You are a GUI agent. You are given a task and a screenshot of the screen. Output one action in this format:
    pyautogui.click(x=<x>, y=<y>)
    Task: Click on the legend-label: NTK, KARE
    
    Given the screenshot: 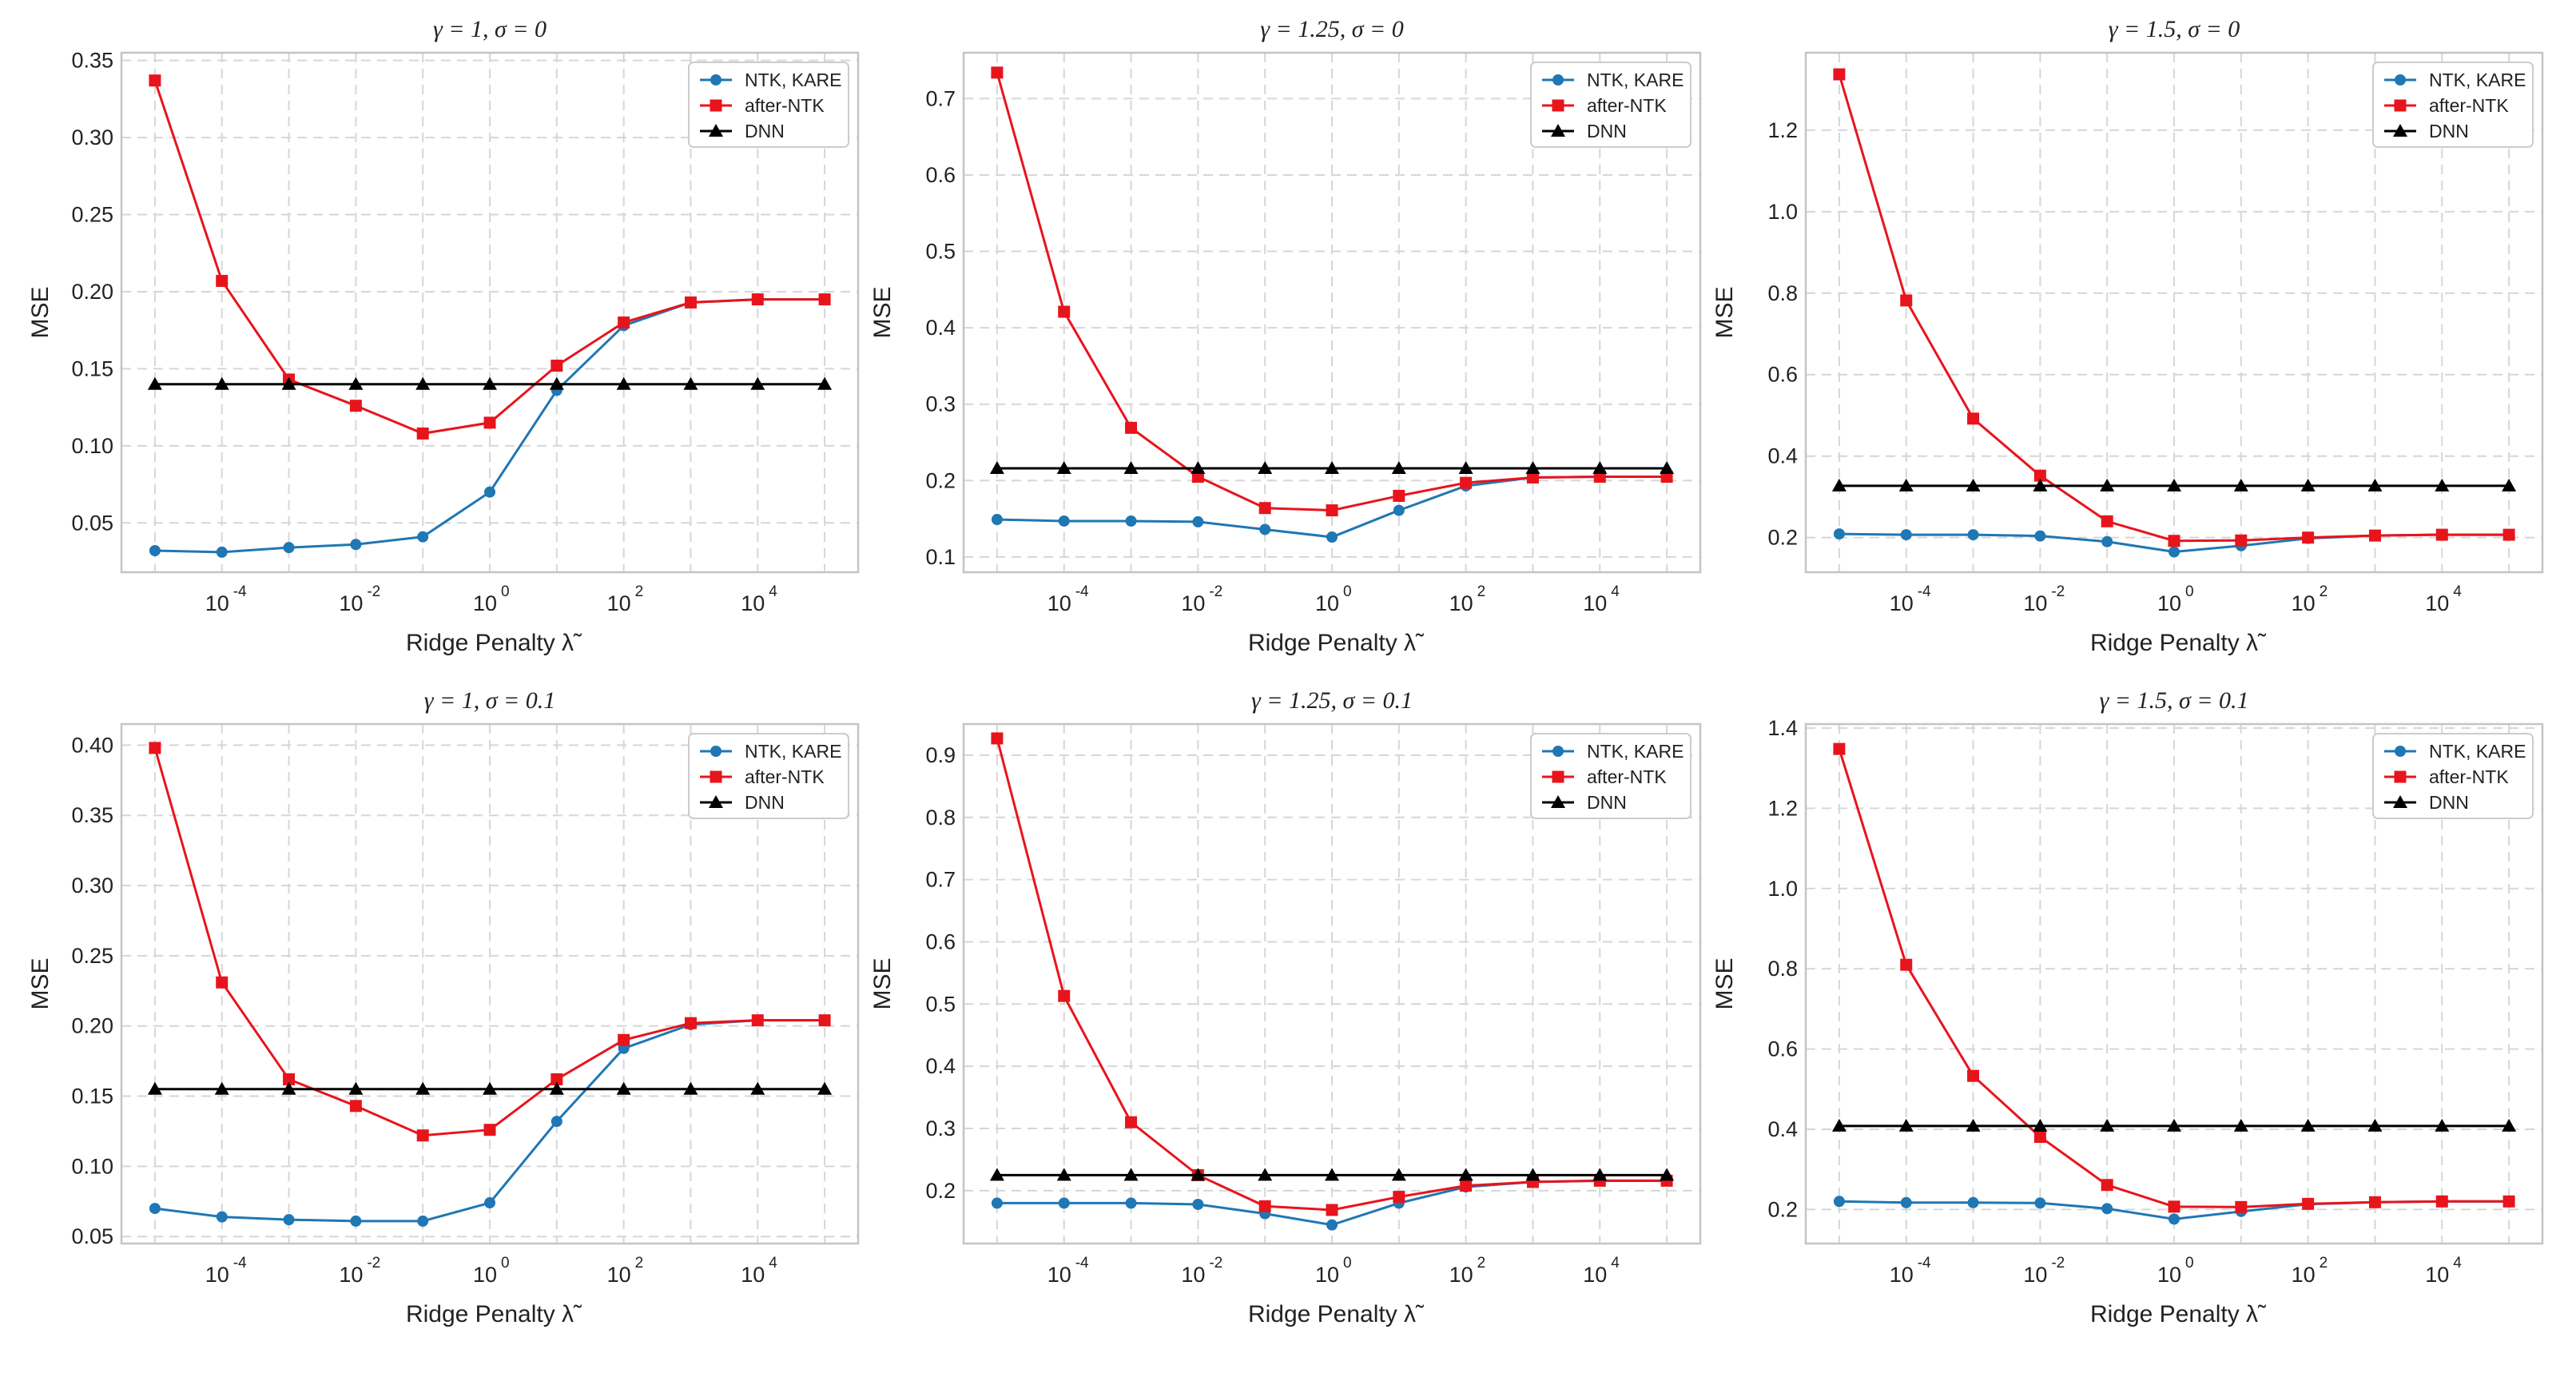 What is the action you would take?
    pyautogui.click(x=793, y=751)
    